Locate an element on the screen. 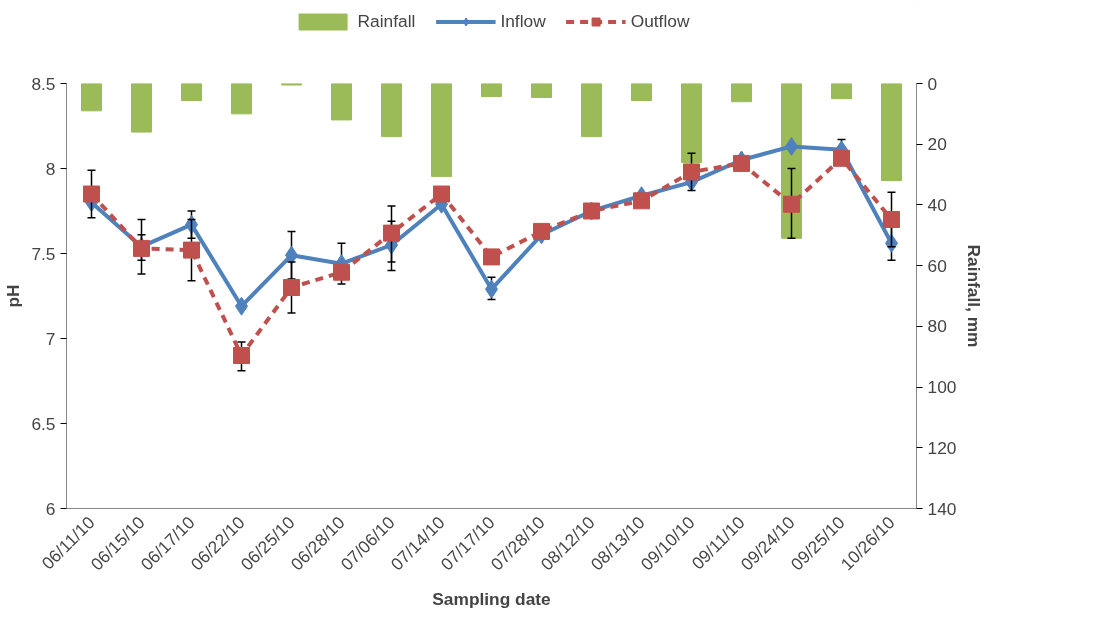  y2-tick-label: 100 is located at coordinates (942, 387).